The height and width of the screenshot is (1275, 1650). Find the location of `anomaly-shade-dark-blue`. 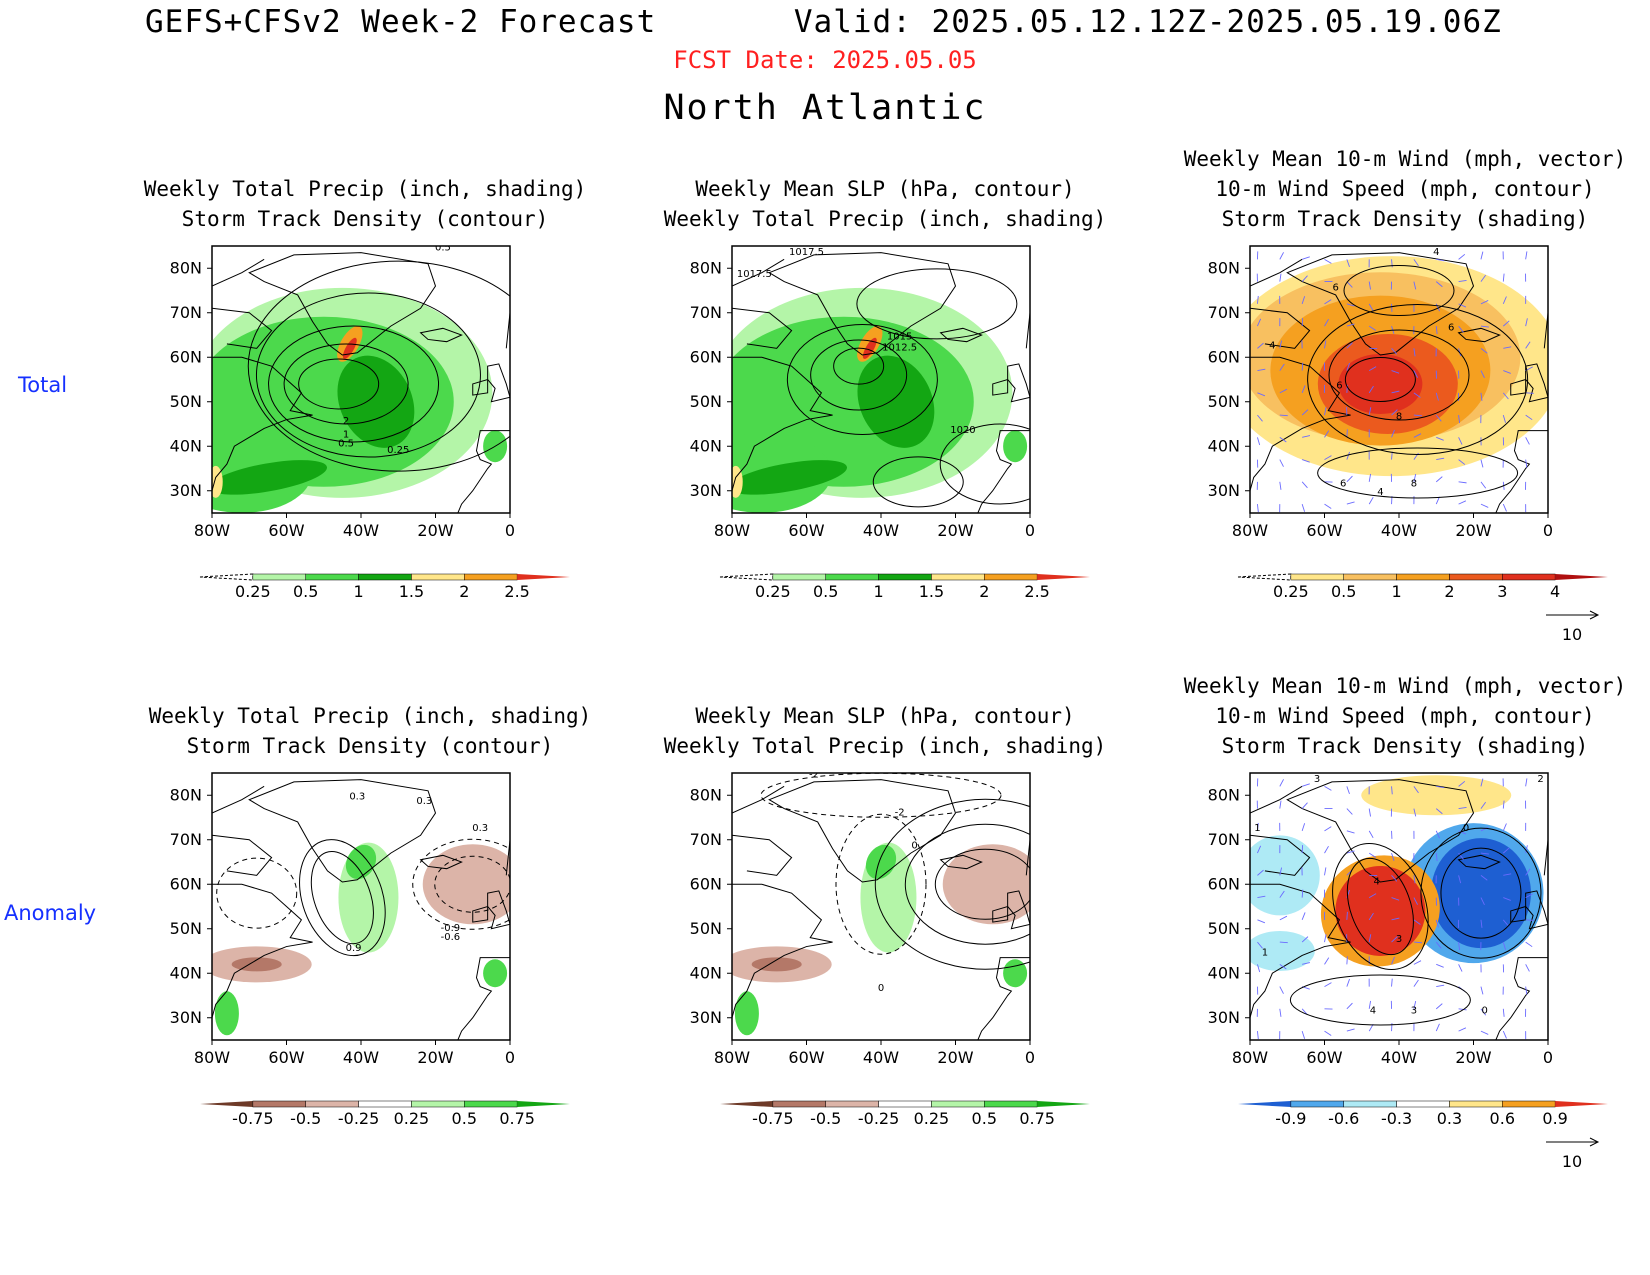

anomaly-shade-dark-blue is located at coordinates (1480, 893).